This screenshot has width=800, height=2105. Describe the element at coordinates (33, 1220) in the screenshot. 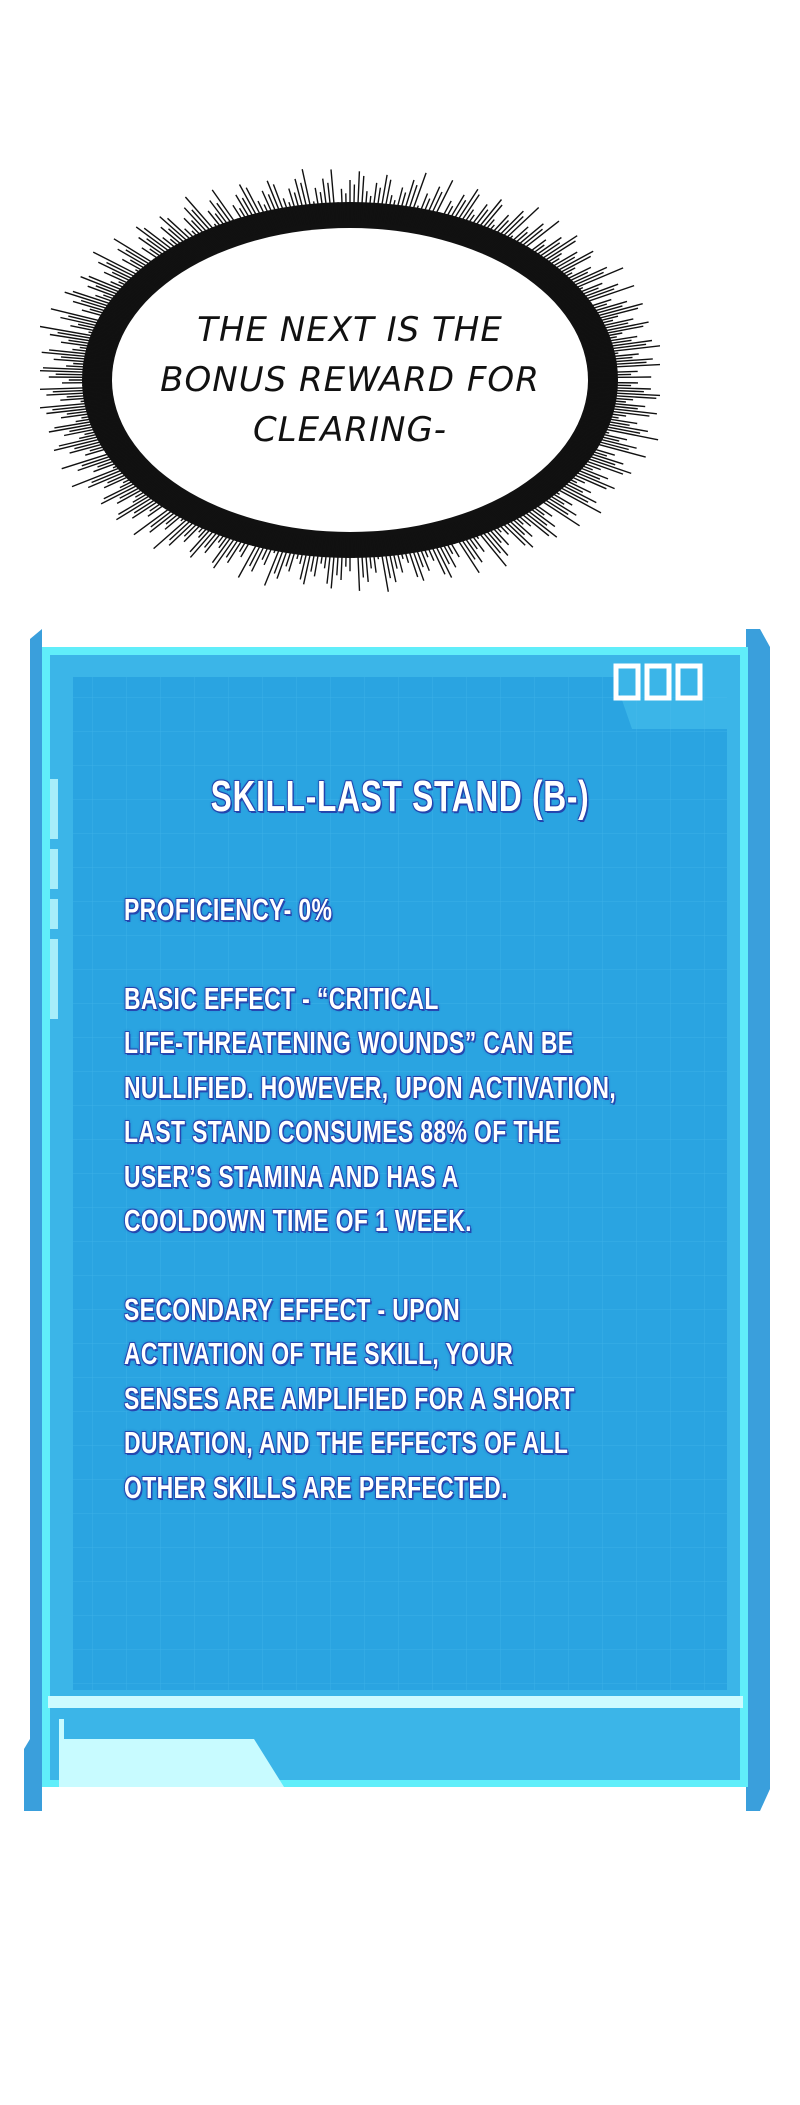

I see `frame-left-edge` at that location.